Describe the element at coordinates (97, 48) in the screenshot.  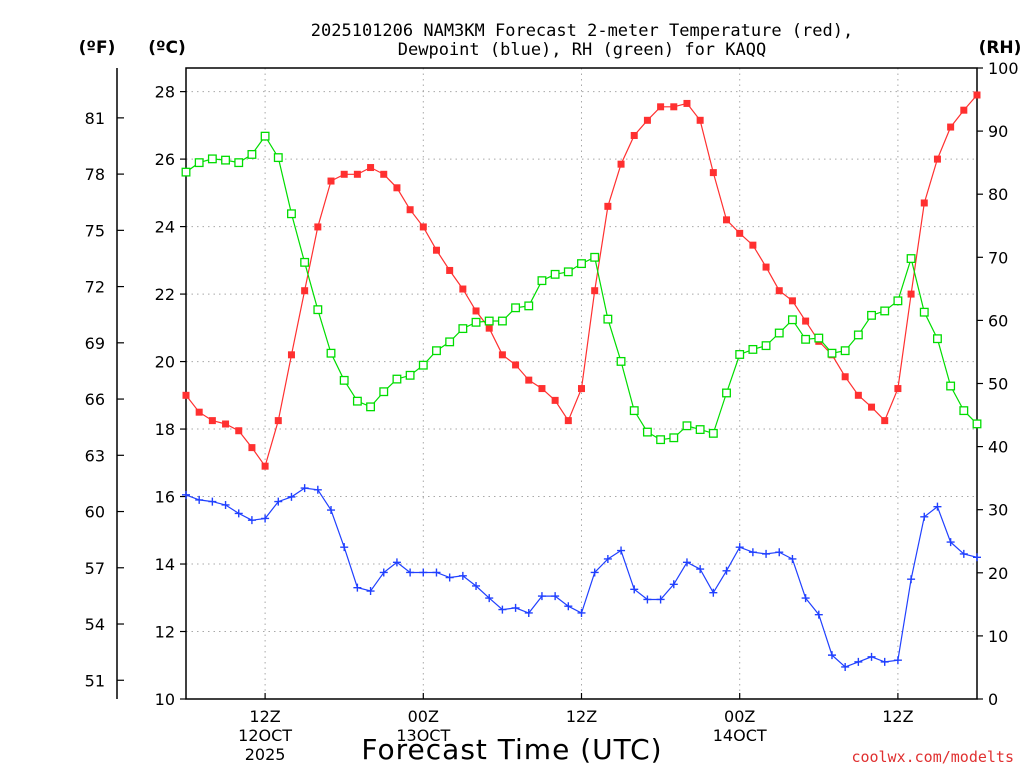
I see `fahrenheit-unit-label: (ºF)` at that location.